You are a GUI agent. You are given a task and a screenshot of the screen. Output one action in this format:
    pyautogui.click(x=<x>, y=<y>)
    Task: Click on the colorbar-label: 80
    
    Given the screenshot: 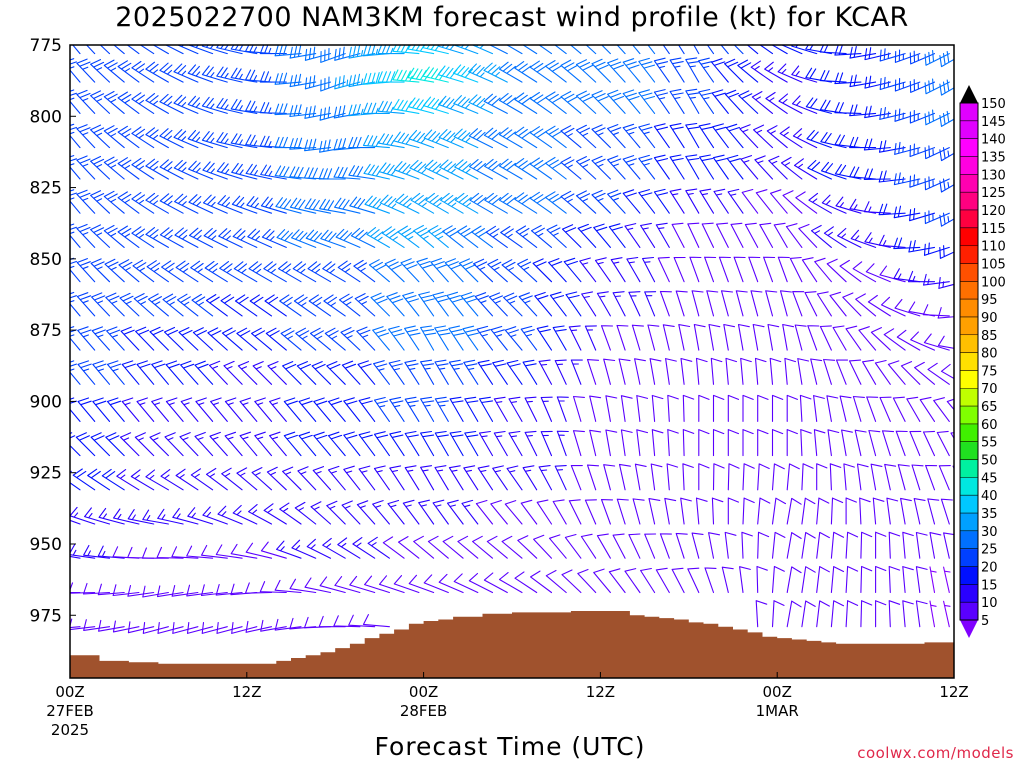 What is the action you would take?
    pyautogui.click(x=989, y=354)
    